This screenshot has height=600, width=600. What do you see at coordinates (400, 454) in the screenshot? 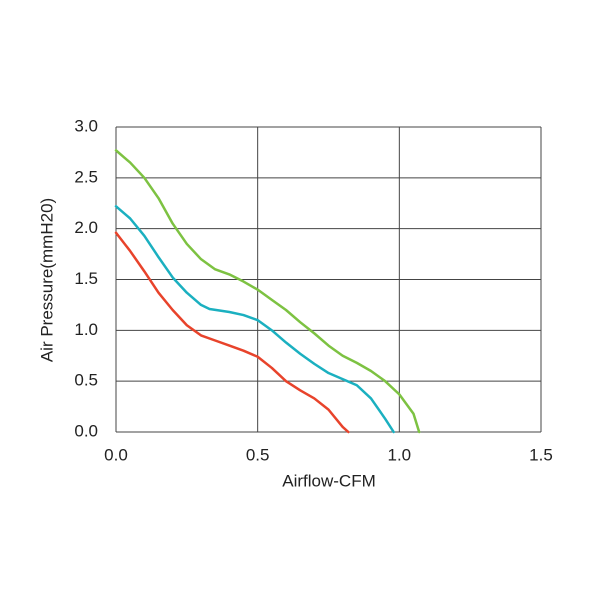
I see `x-tick-label: 1.0` at bounding box center [400, 454].